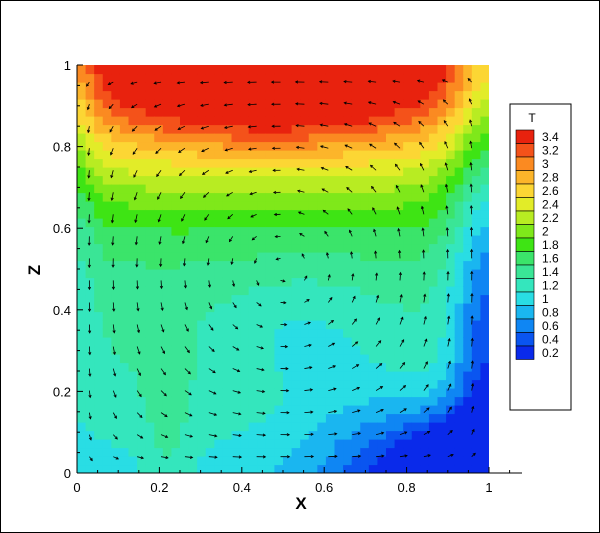  Describe the element at coordinates (159, 487) in the screenshot. I see `x-tick-label: 0.2` at that location.